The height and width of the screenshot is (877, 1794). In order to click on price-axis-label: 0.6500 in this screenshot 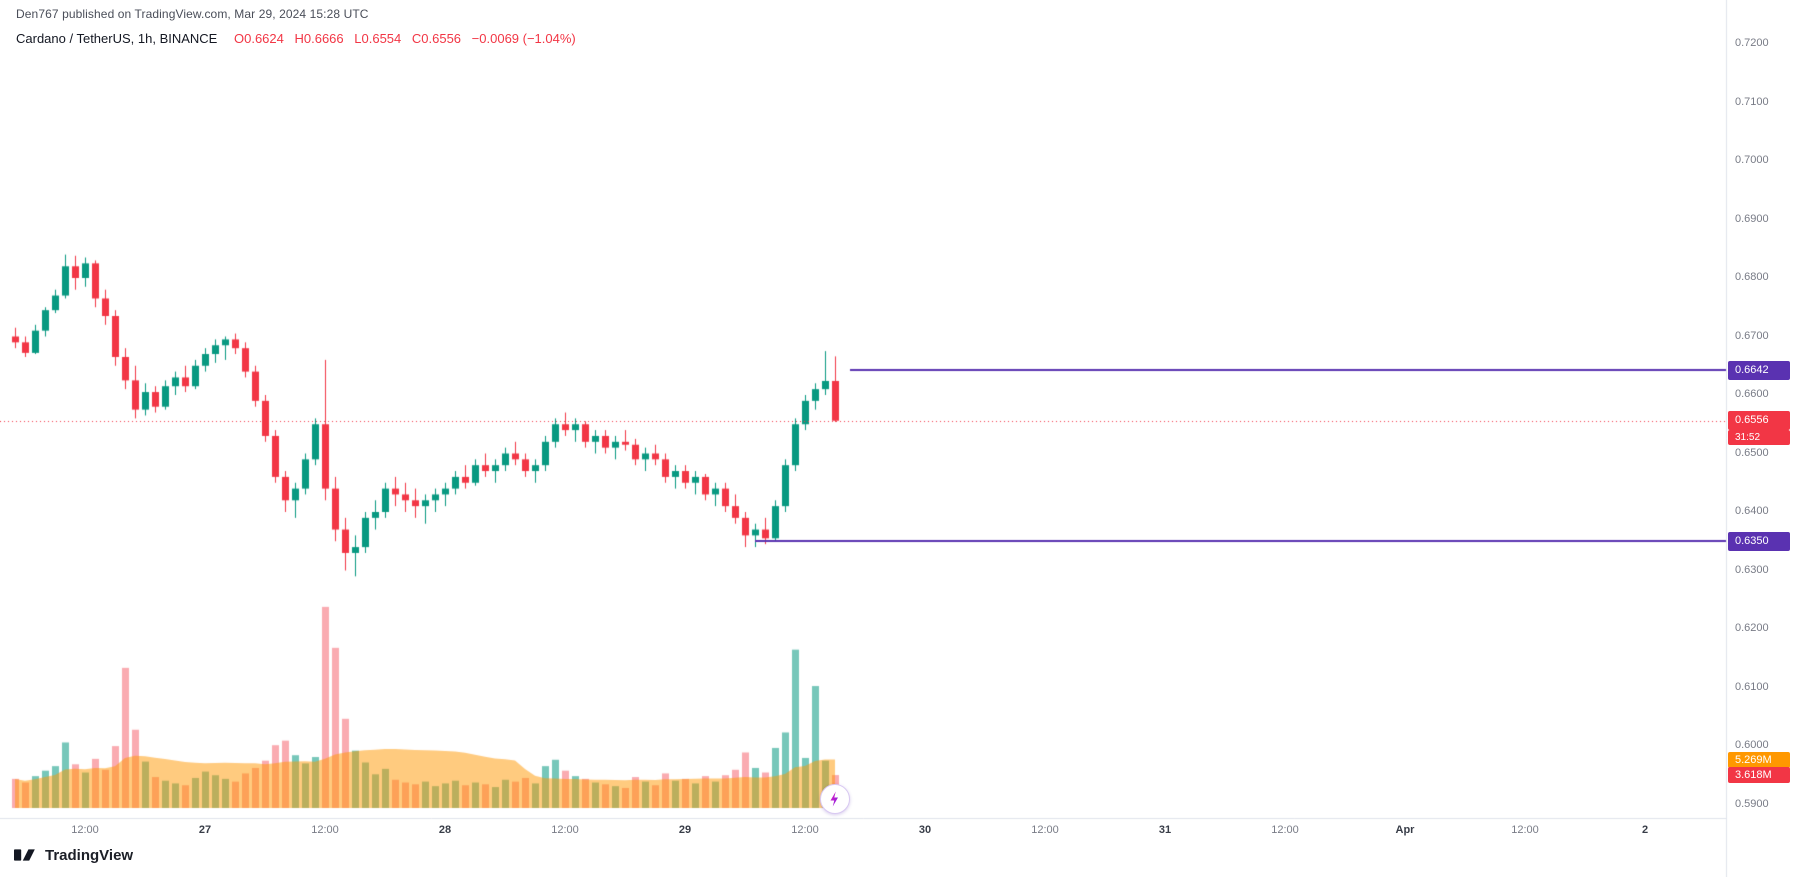, I will do `click(1752, 452)`.